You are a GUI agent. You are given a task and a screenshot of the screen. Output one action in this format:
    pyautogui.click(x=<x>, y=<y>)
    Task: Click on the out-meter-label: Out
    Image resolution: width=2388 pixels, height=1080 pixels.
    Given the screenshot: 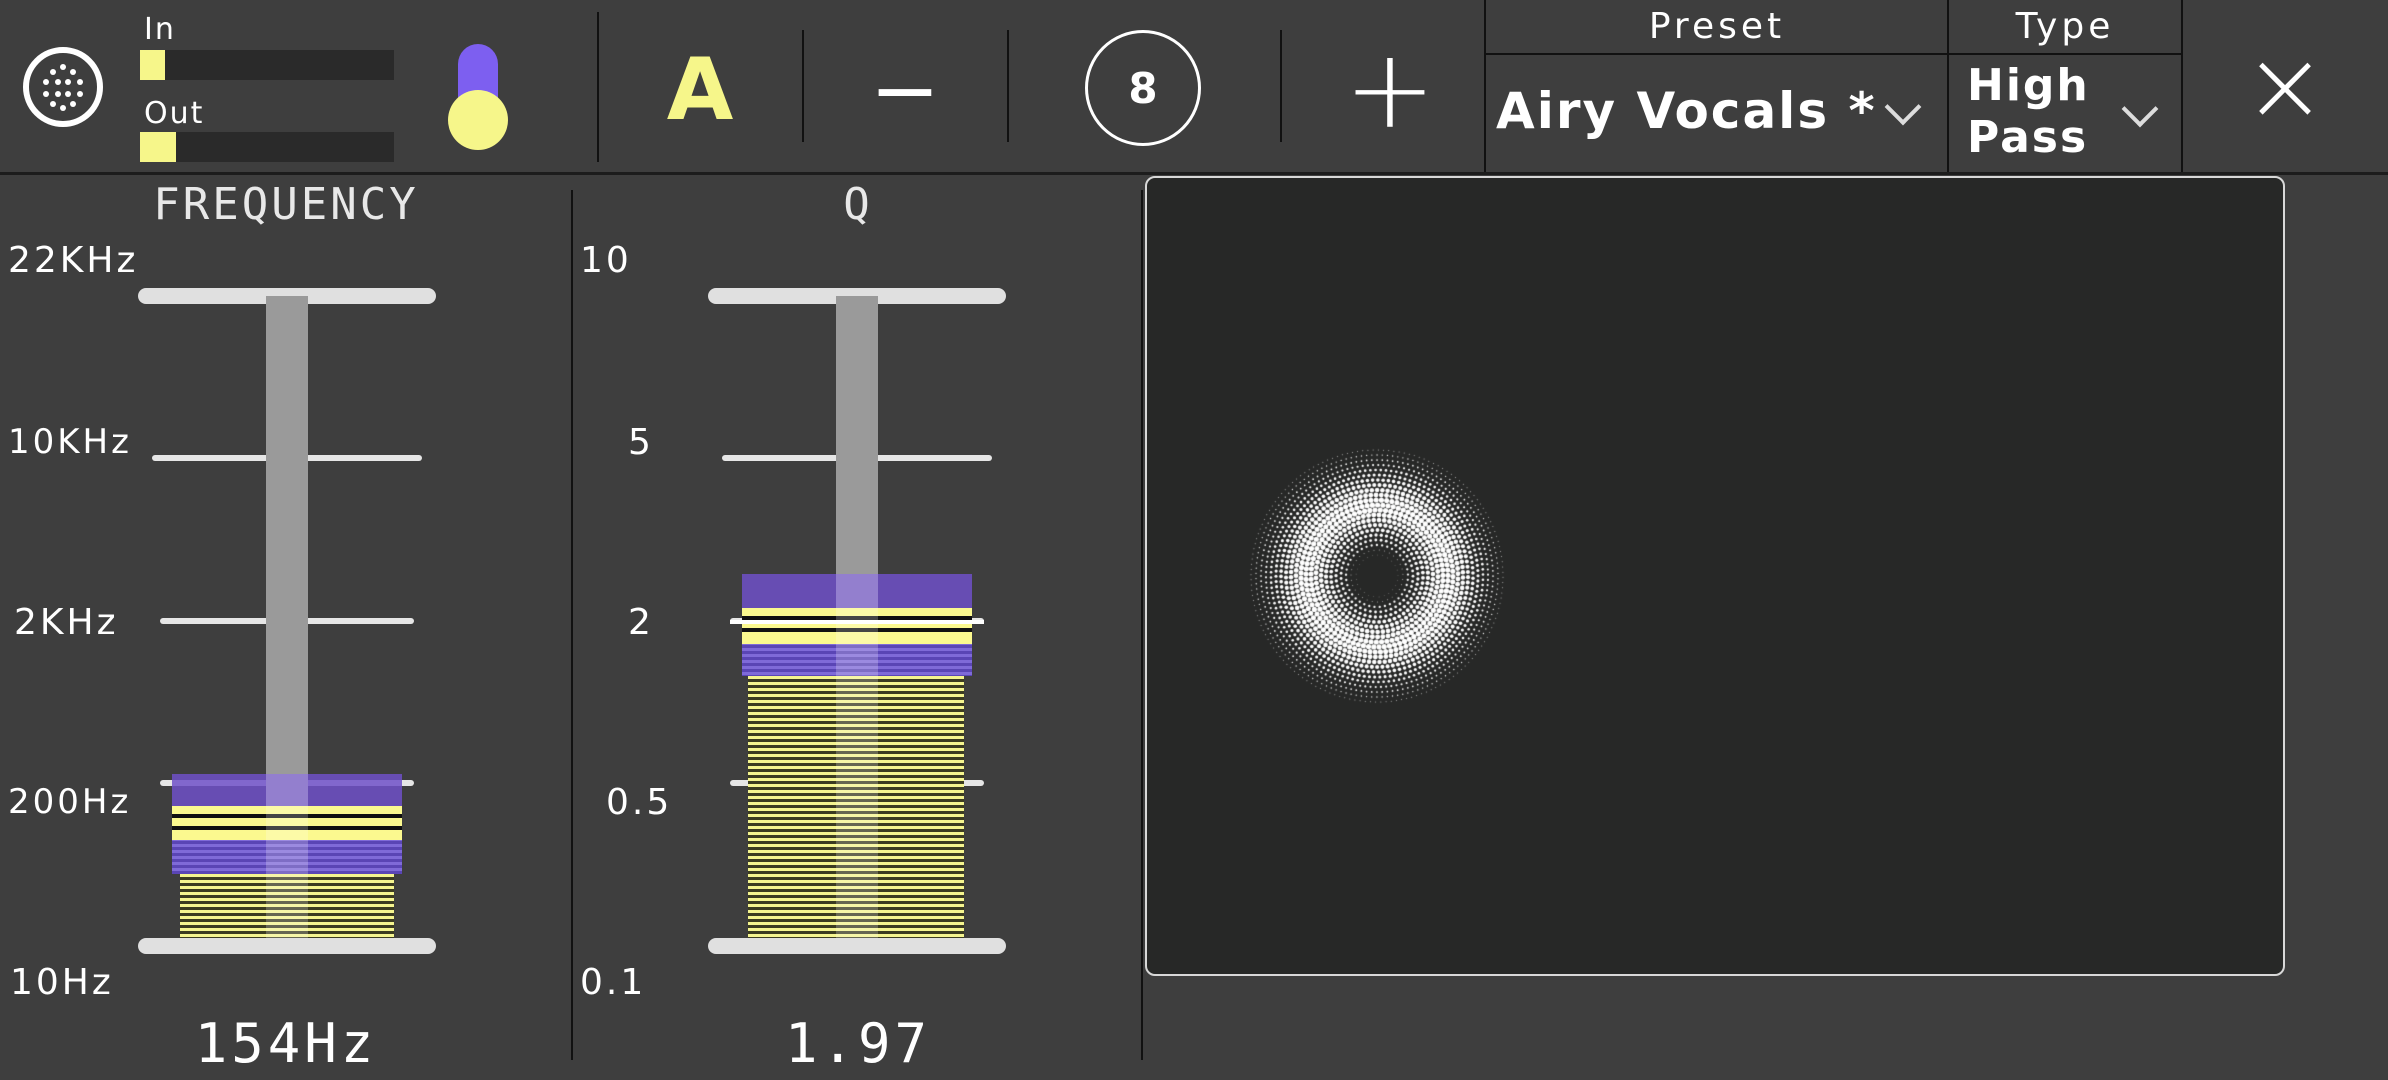 What is the action you would take?
    pyautogui.click(x=174, y=113)
    